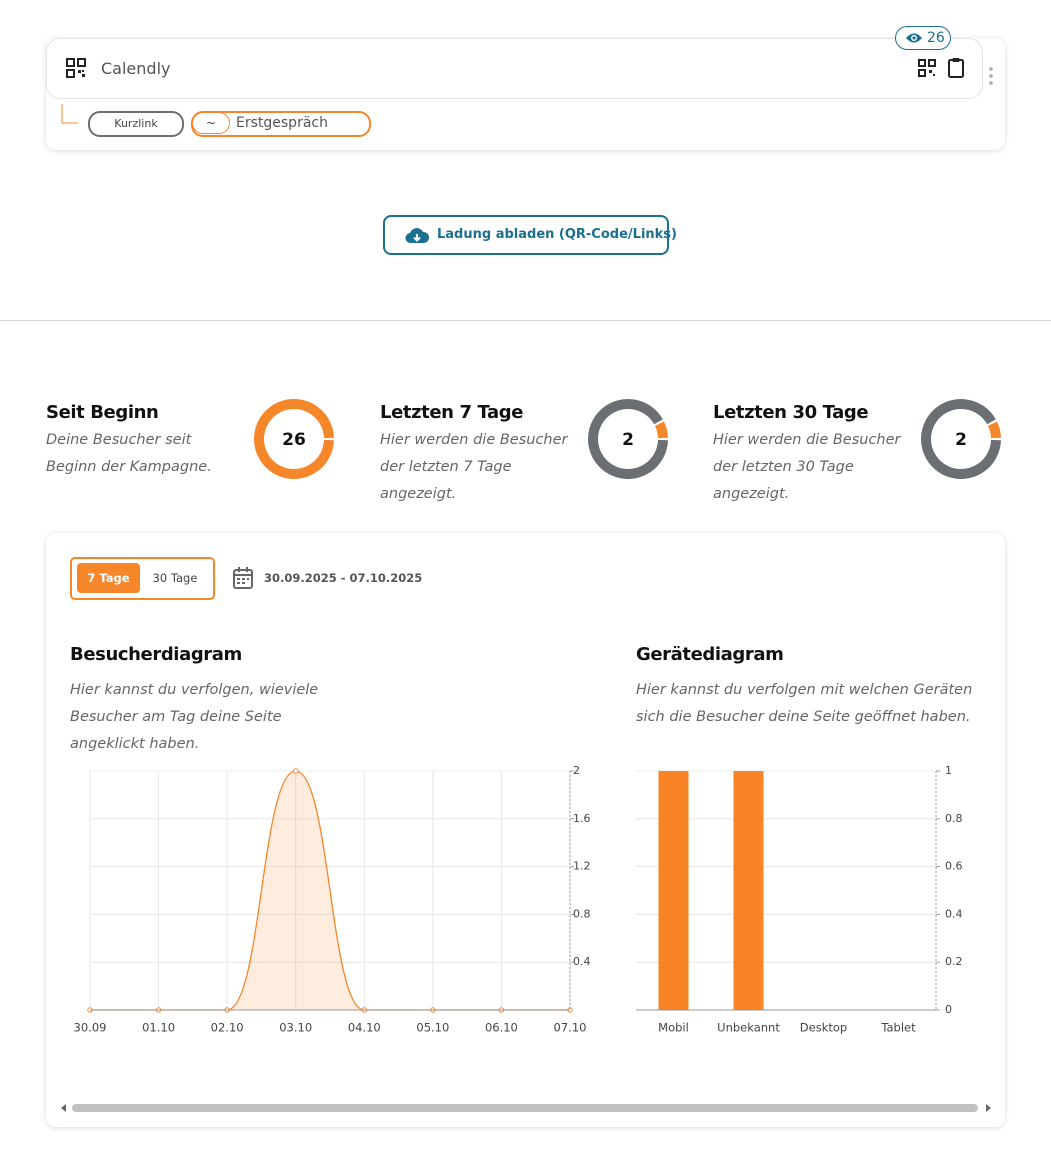 This screenshot has width=1051, height=1152. I want to click on cloud-download-icon, so click(417, 236).